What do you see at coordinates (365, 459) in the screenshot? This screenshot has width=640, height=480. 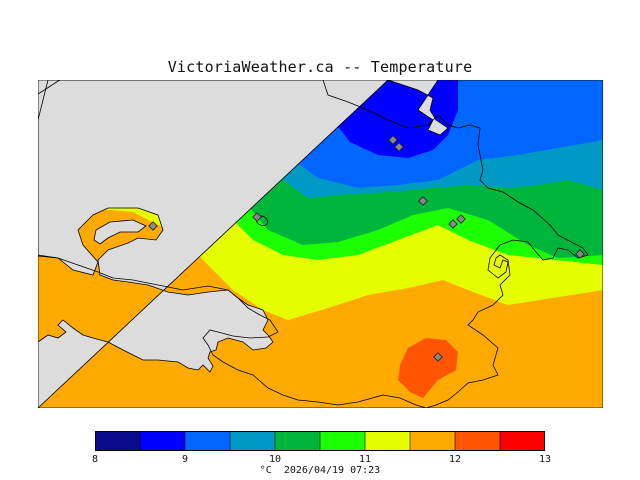 I see `legend-tick-label: 11` at bounding box center [365, 459].